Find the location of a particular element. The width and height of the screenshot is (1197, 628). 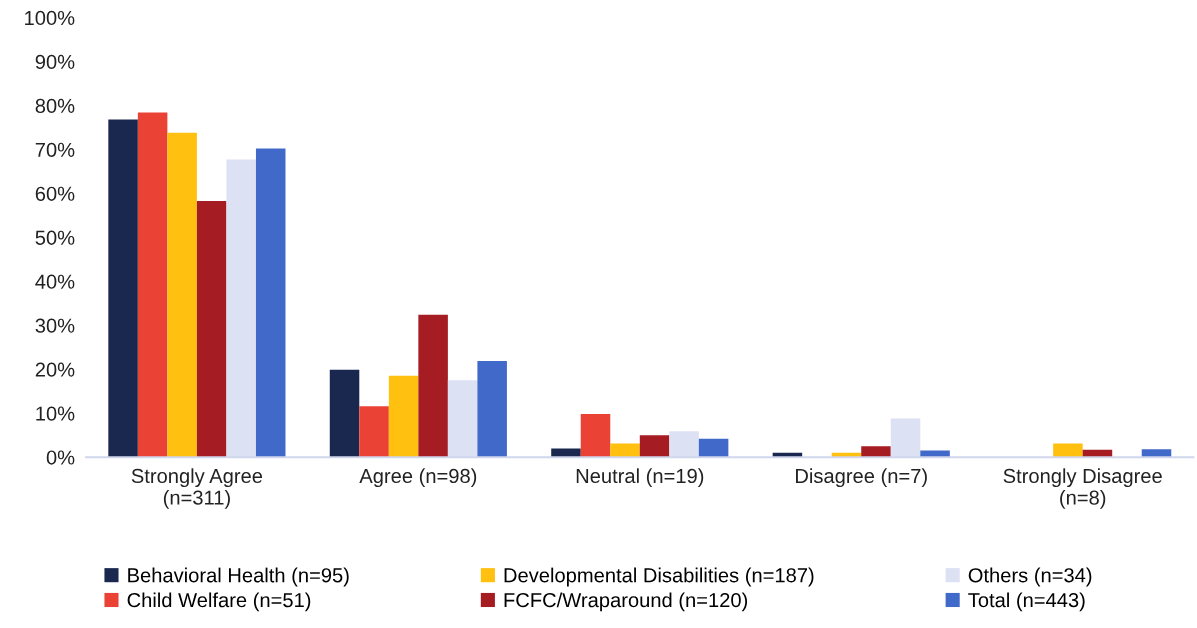

legend-label: FCFC/Wraparound (n=120) is located at coordinates (626, 602).